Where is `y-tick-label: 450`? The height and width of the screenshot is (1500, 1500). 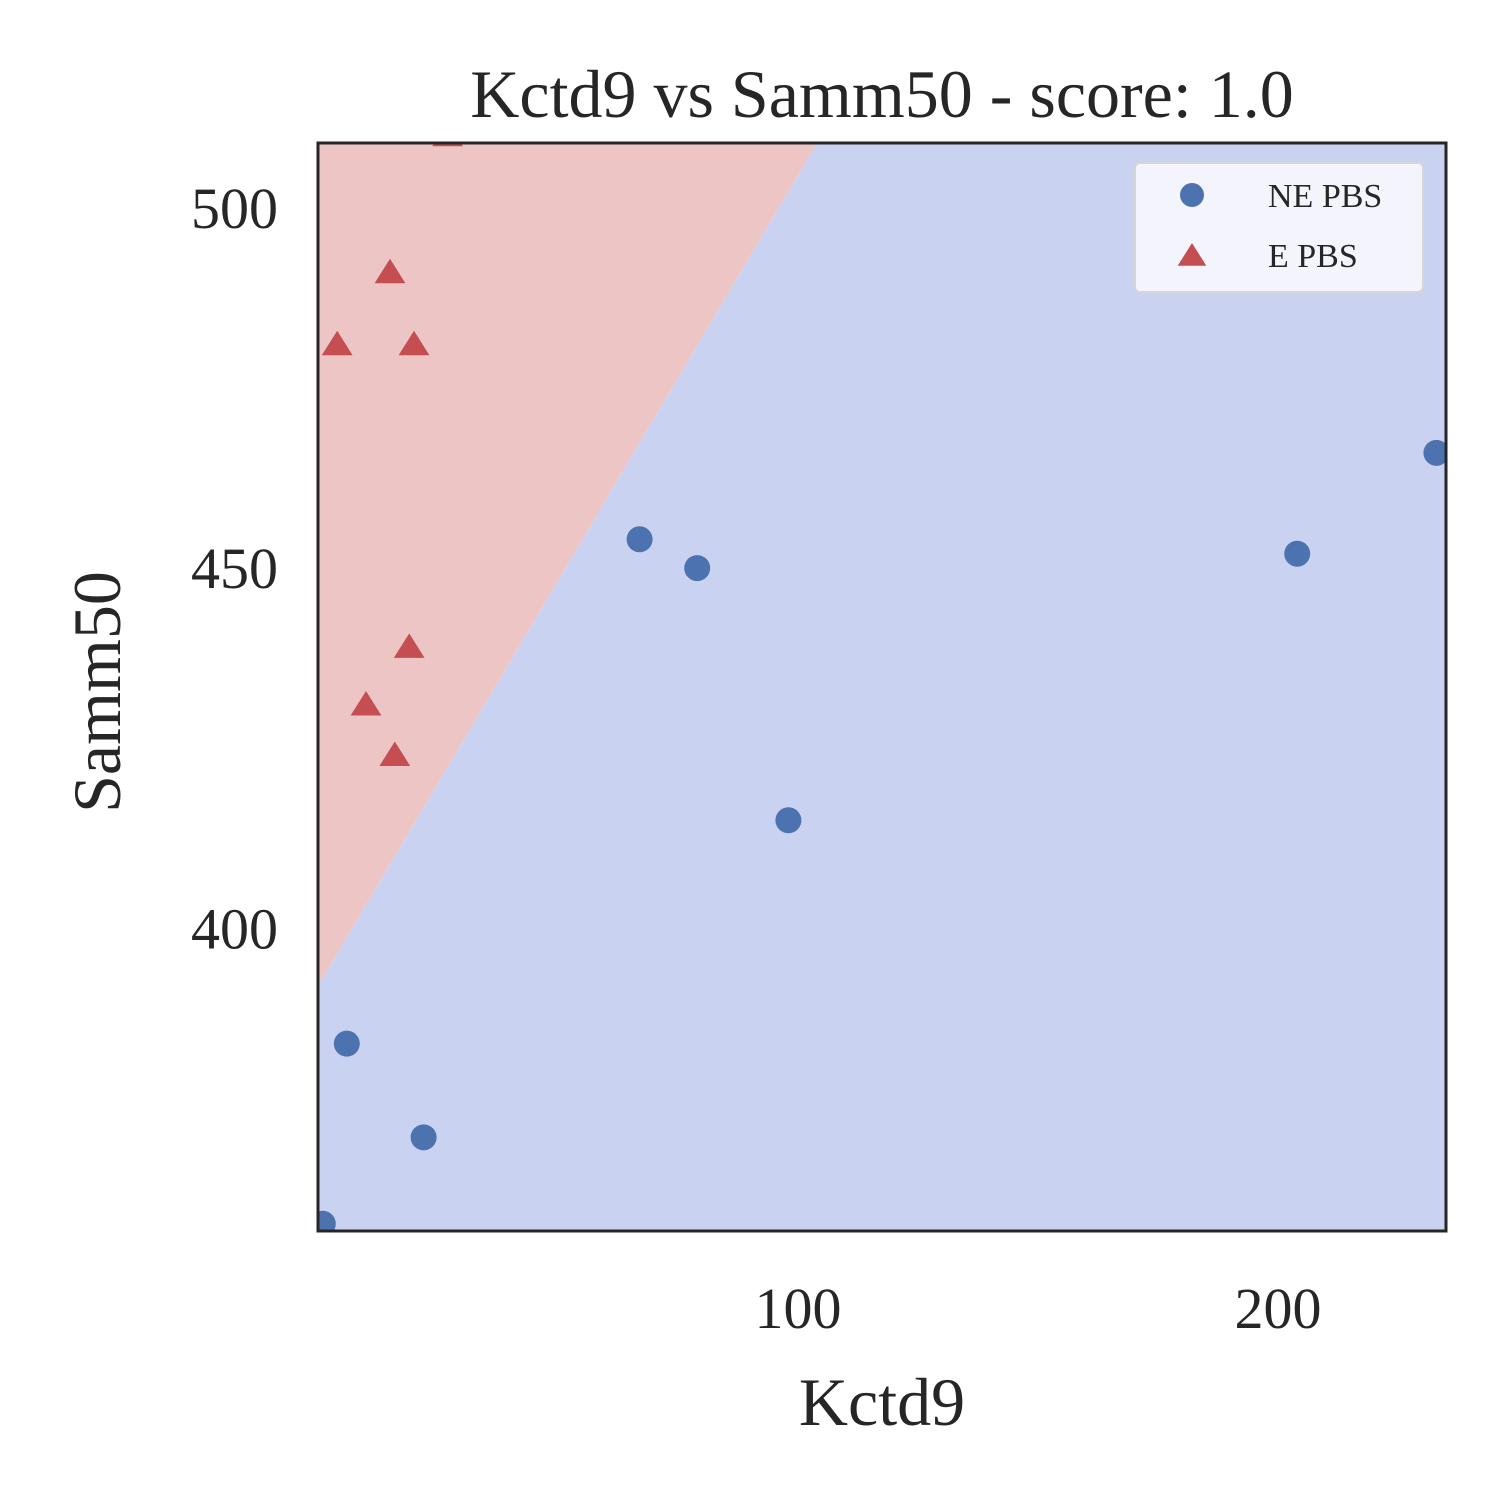
y-tick-label: 450 is located at coordinates (234, 568).